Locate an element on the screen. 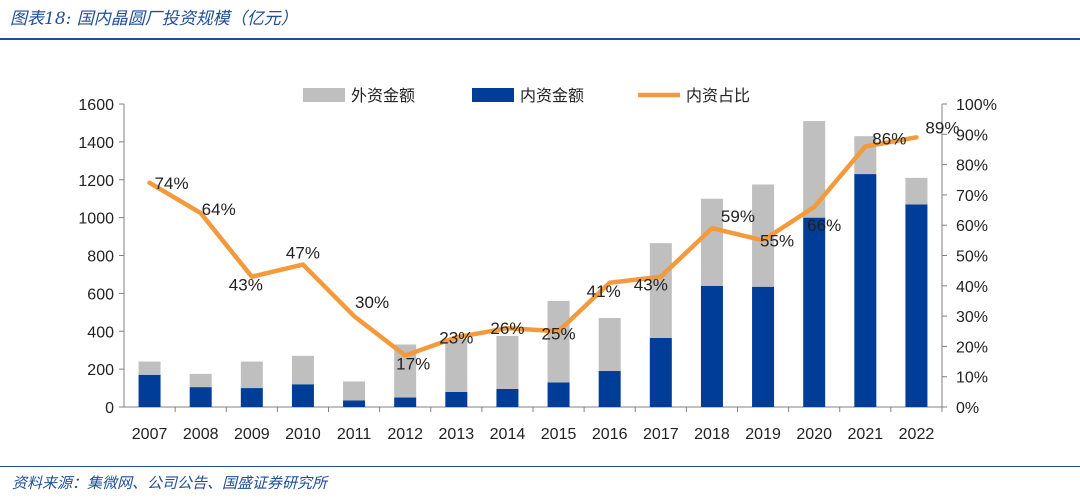 The image size is (1080, 500). legend-swatch-domestic is located at coordinates (493, 95).